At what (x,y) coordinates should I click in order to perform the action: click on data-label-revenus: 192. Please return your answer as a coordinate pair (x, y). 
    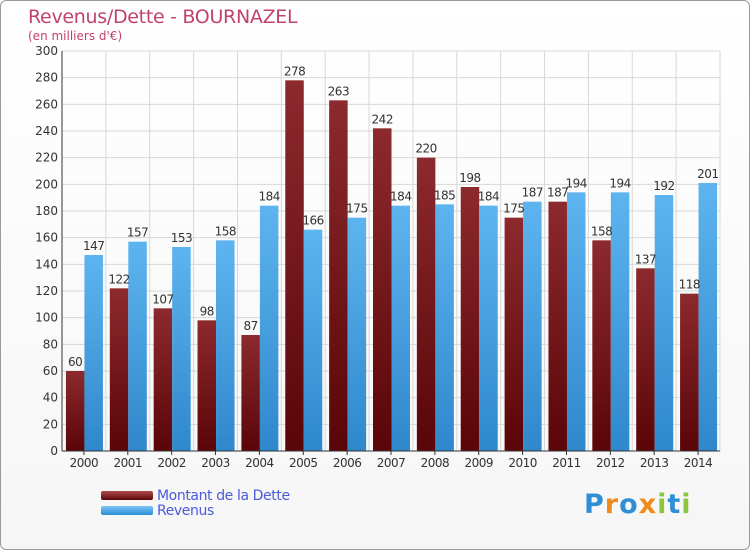
    Looking at the image, I should click on (663, 186).